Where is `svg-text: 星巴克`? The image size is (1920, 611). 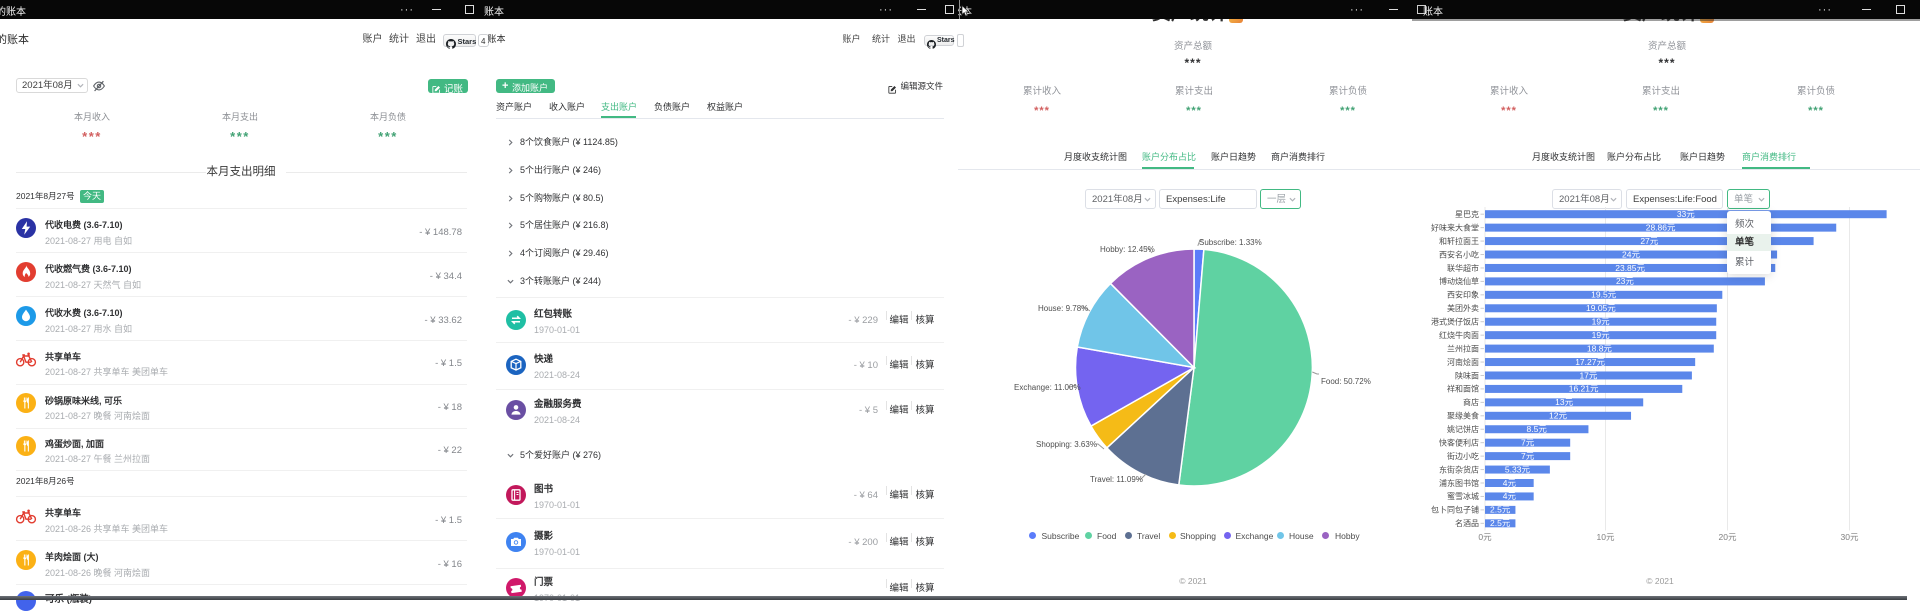 svg-text: 星巴克 is located at coordinates (1467, 214).